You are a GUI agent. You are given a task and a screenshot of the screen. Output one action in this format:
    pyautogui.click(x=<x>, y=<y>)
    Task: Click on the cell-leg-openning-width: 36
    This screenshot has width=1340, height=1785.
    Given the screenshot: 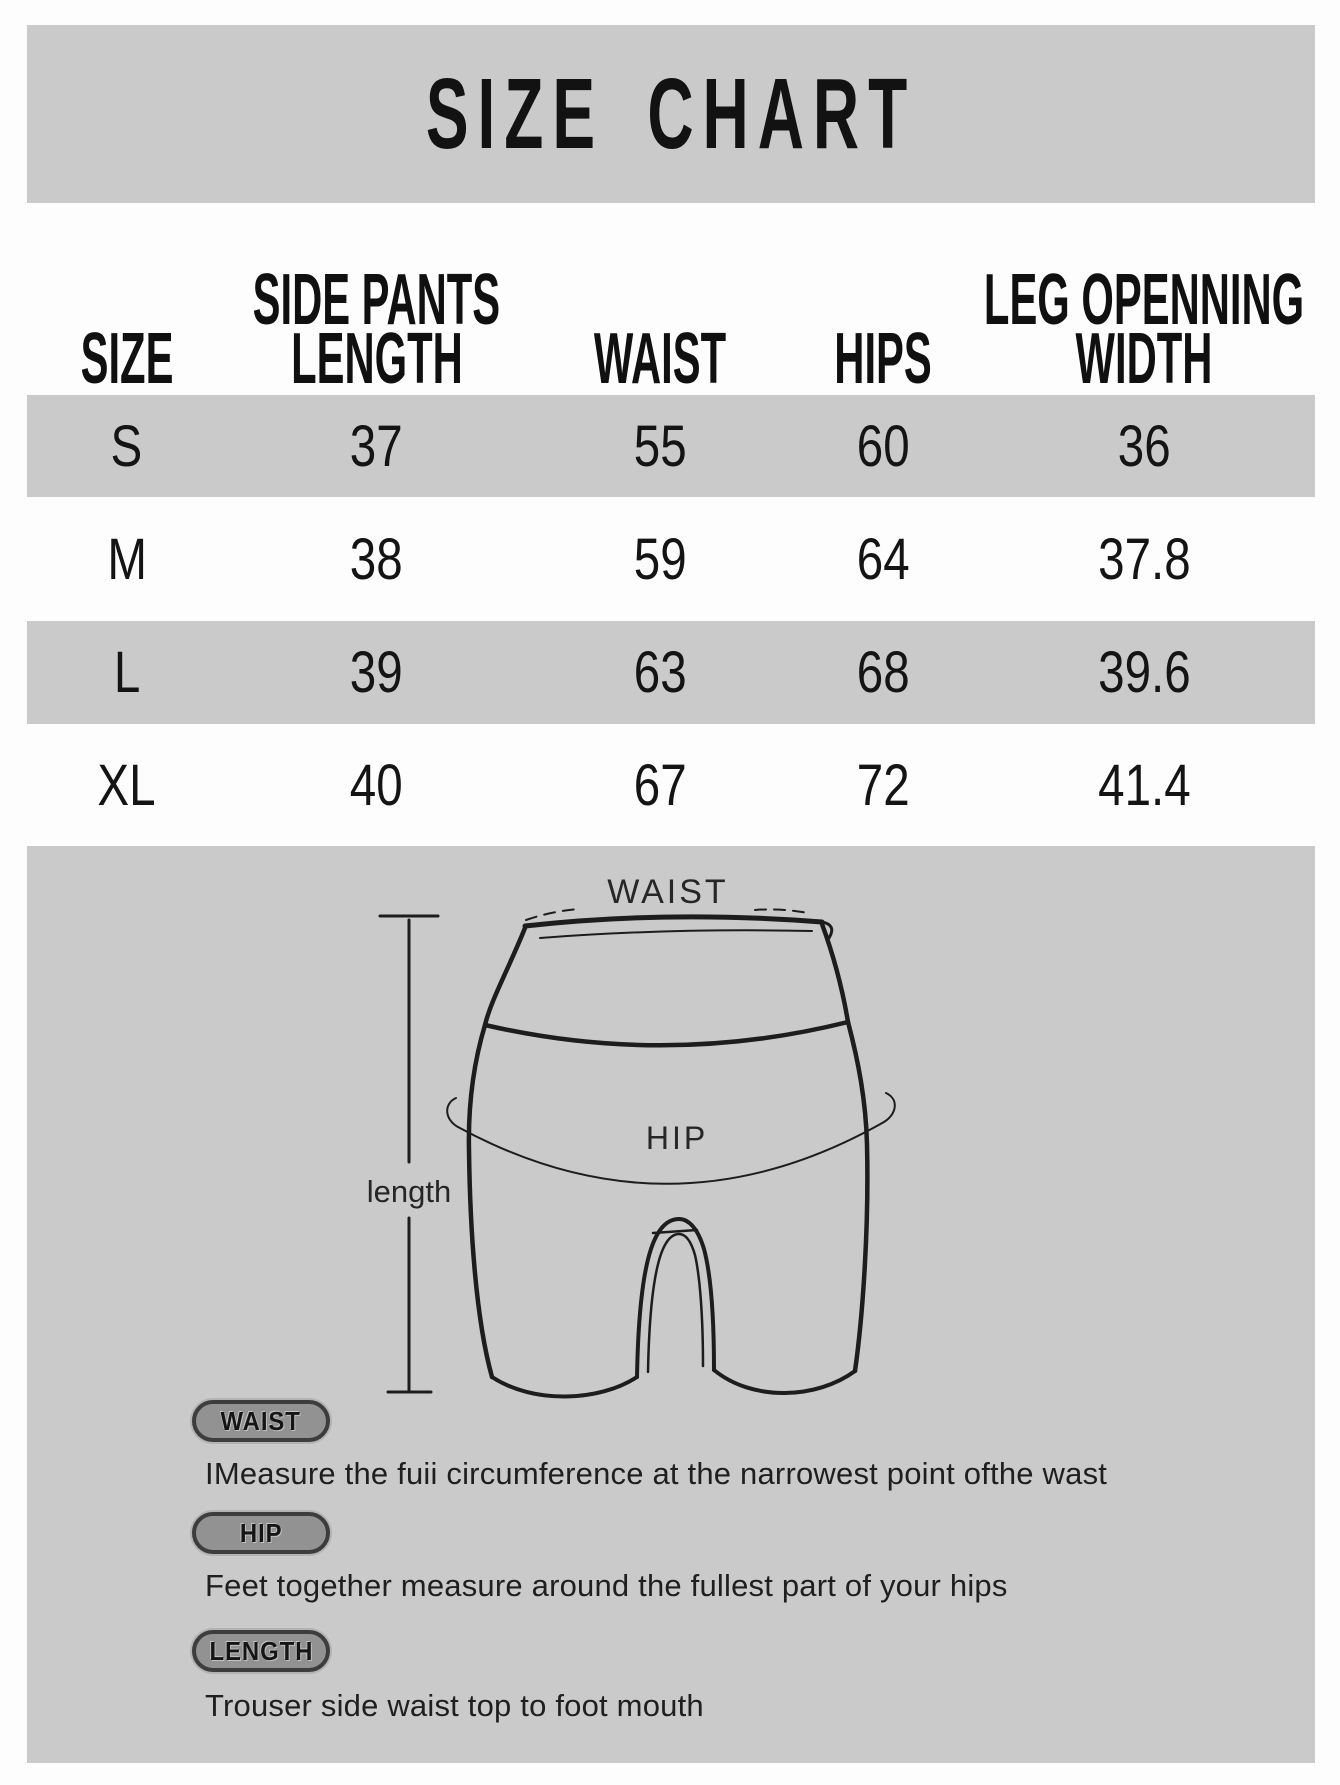 What is the action you would take?
    pyautogui.click(x=1144, y=446)
    